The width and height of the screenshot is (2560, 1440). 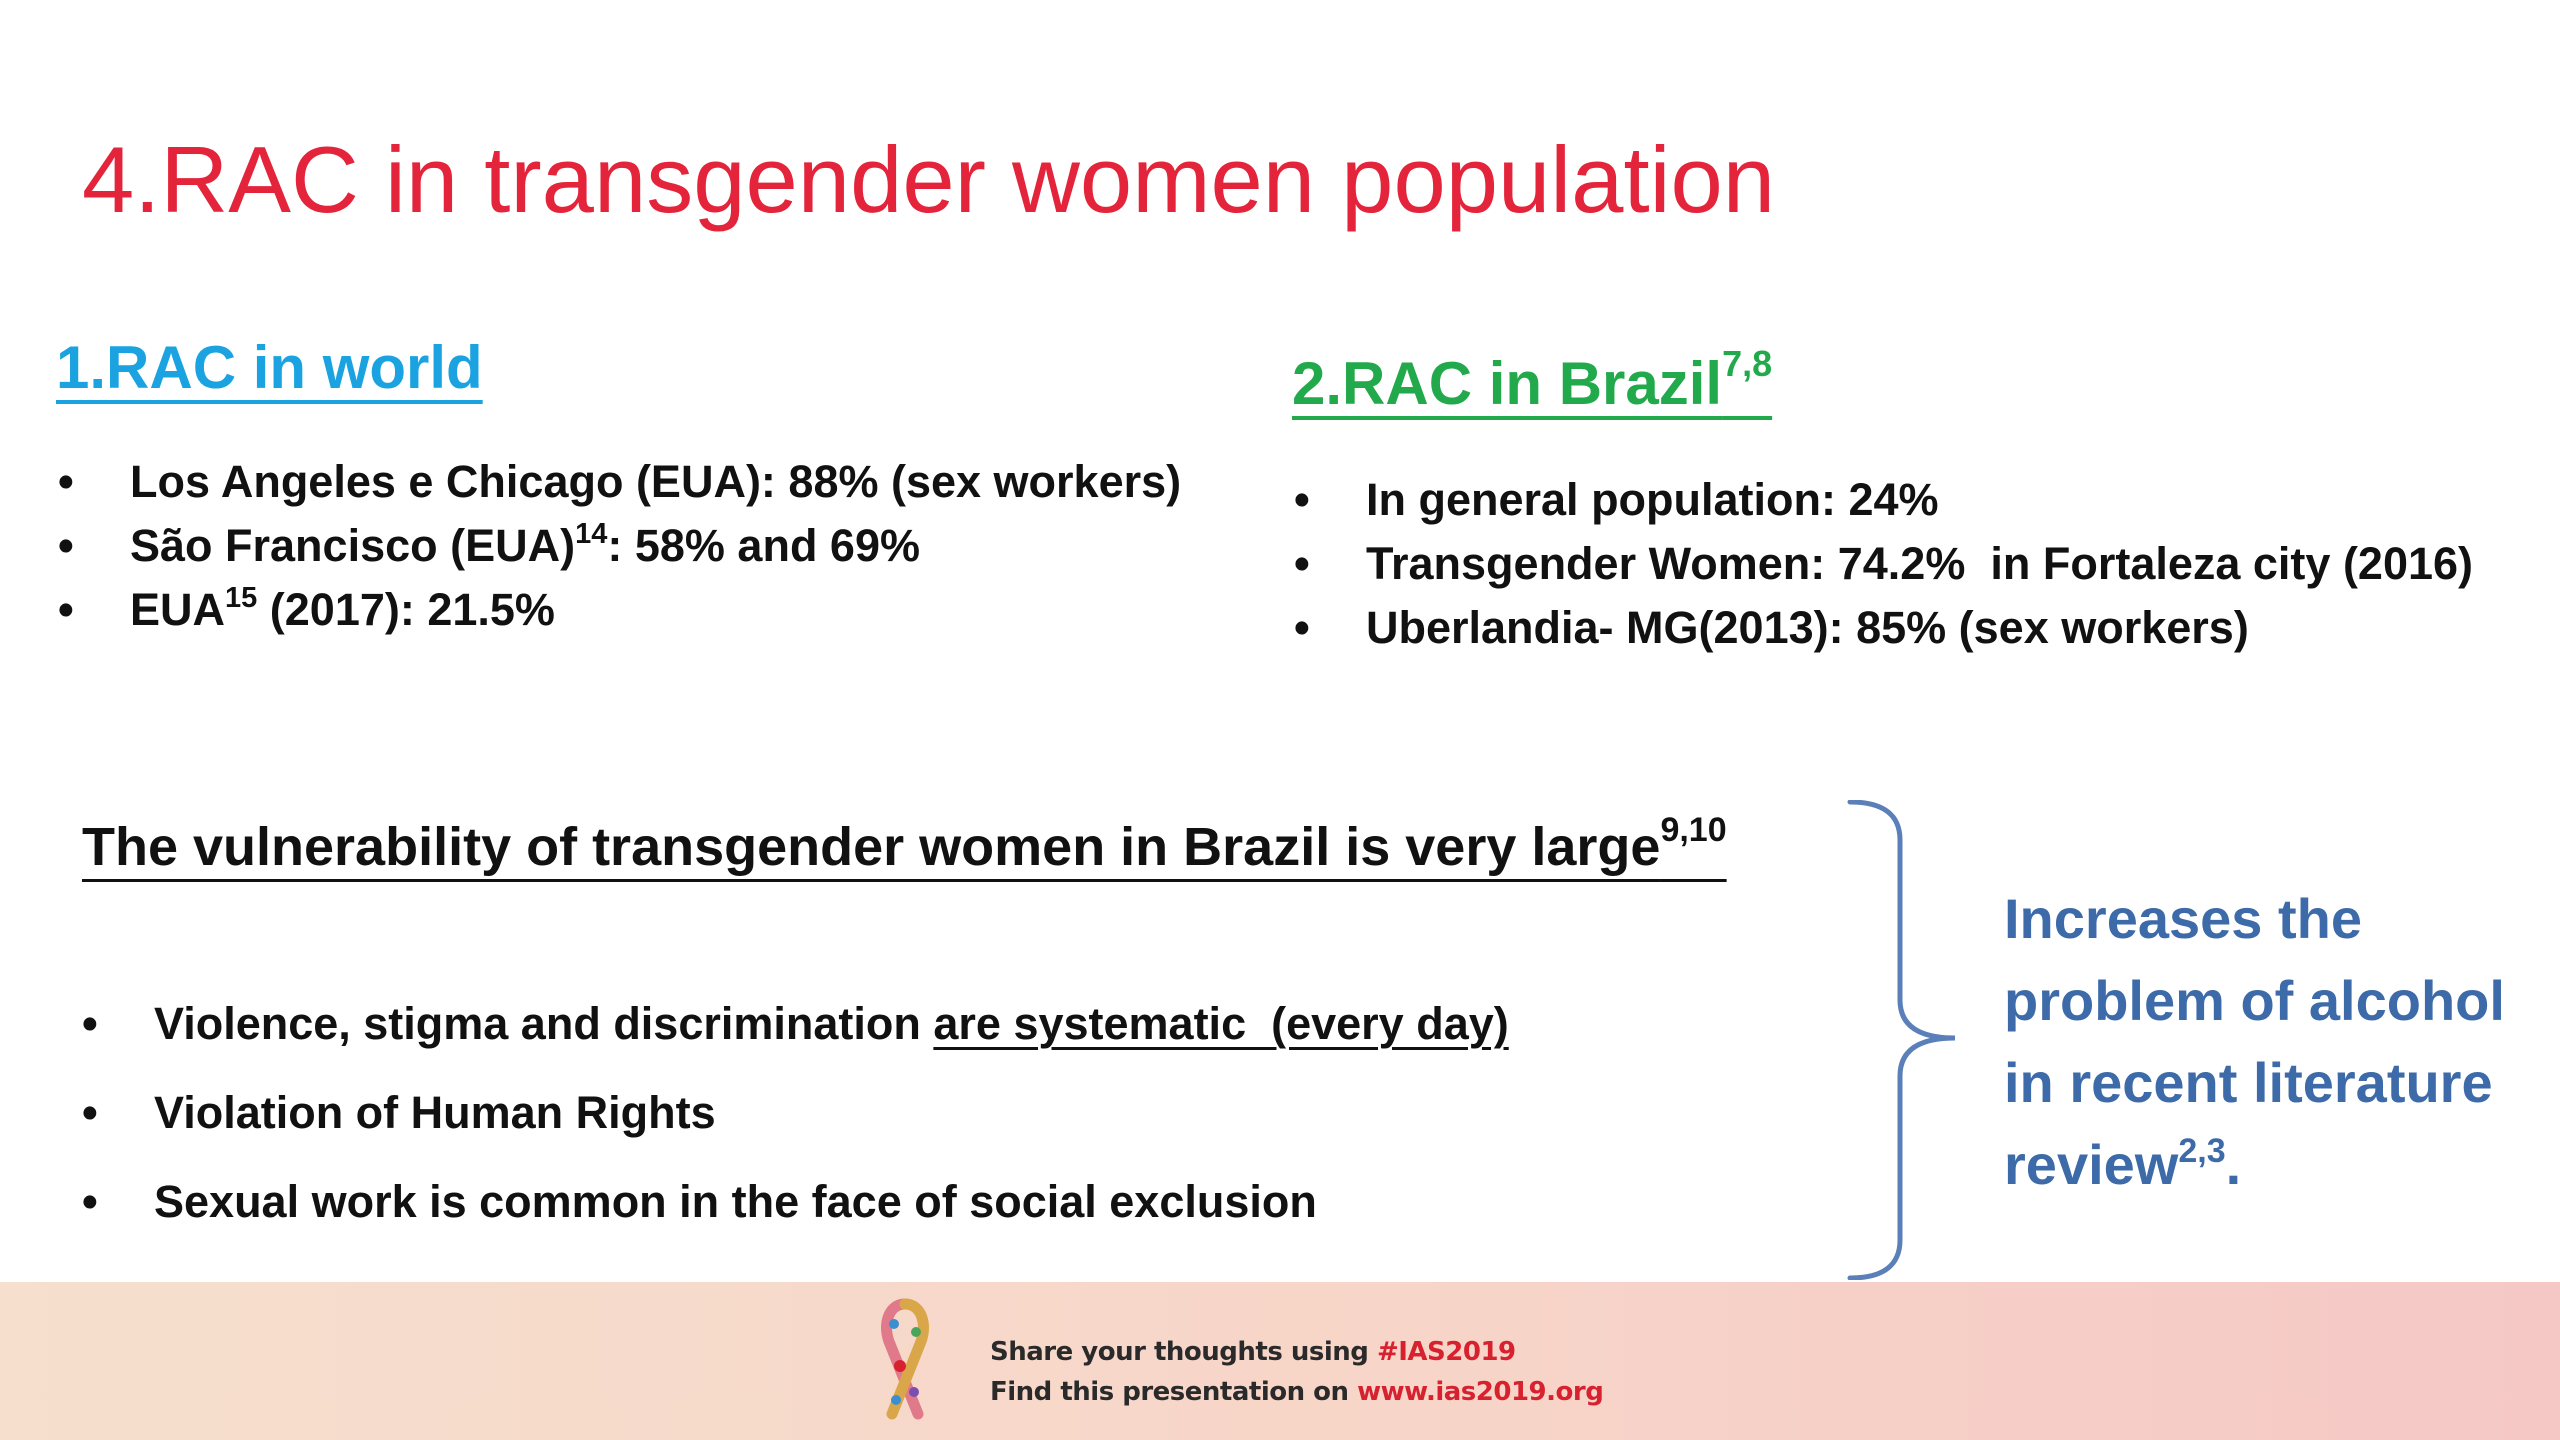 I want to click on list-item-text: EUA, so click(x=178, y=609).